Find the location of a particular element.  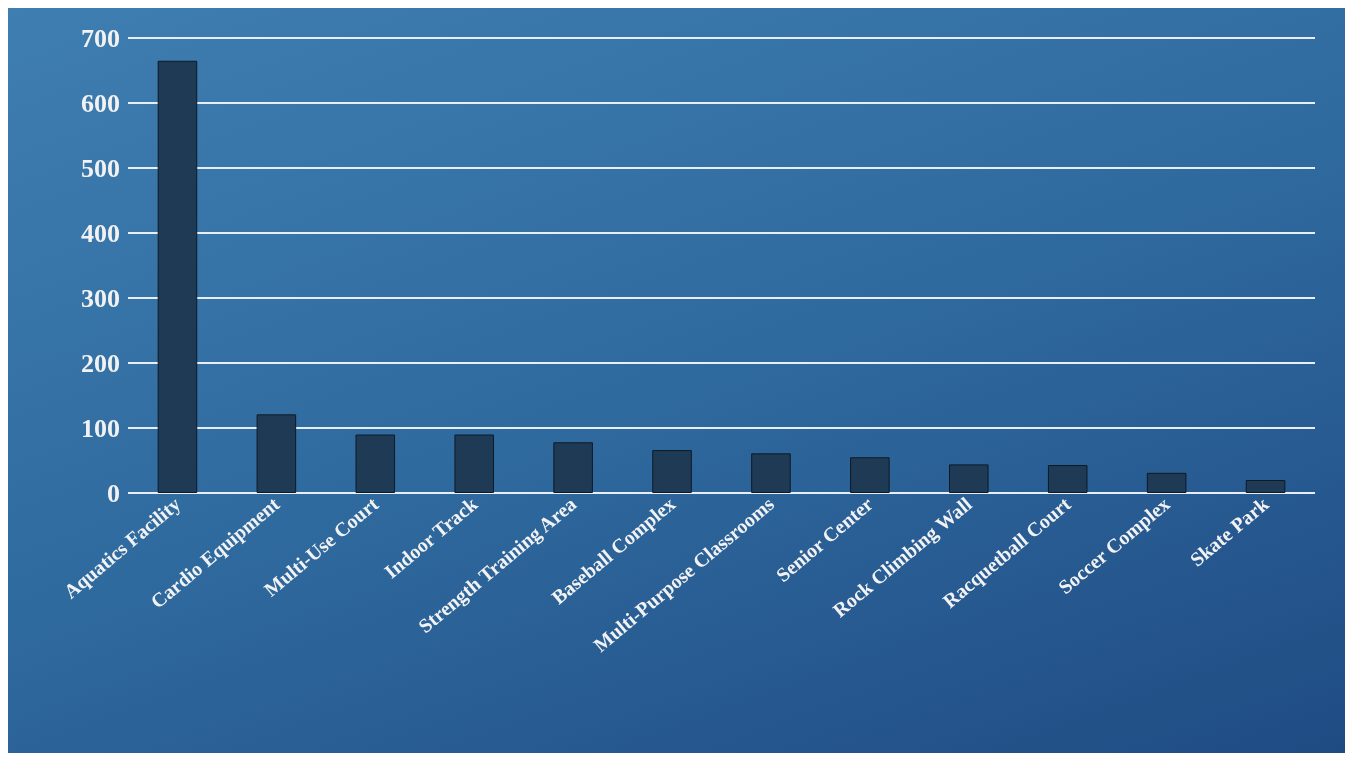

y-tick-label: 500 is located at coordinates (100, 168).